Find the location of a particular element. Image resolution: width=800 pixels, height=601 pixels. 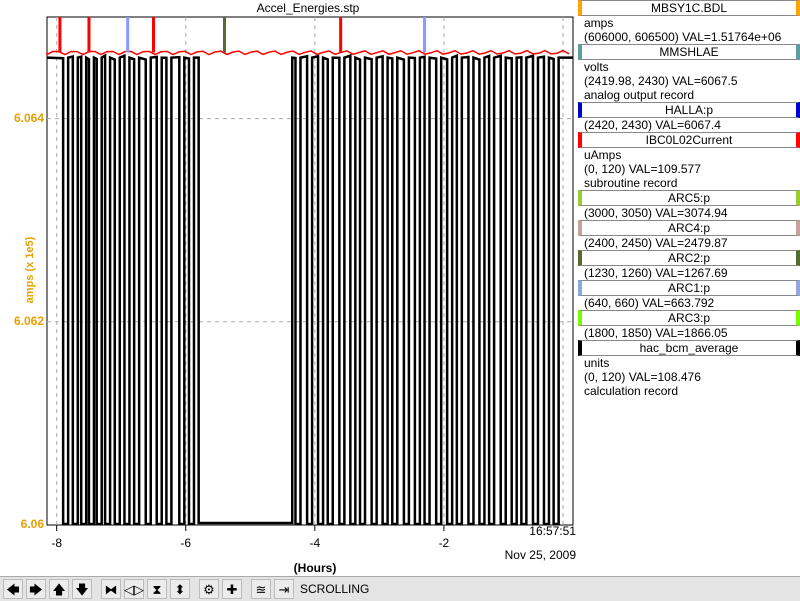

zoom-in-vertical-icon: ⧗ is located at coordinates (157, 589).